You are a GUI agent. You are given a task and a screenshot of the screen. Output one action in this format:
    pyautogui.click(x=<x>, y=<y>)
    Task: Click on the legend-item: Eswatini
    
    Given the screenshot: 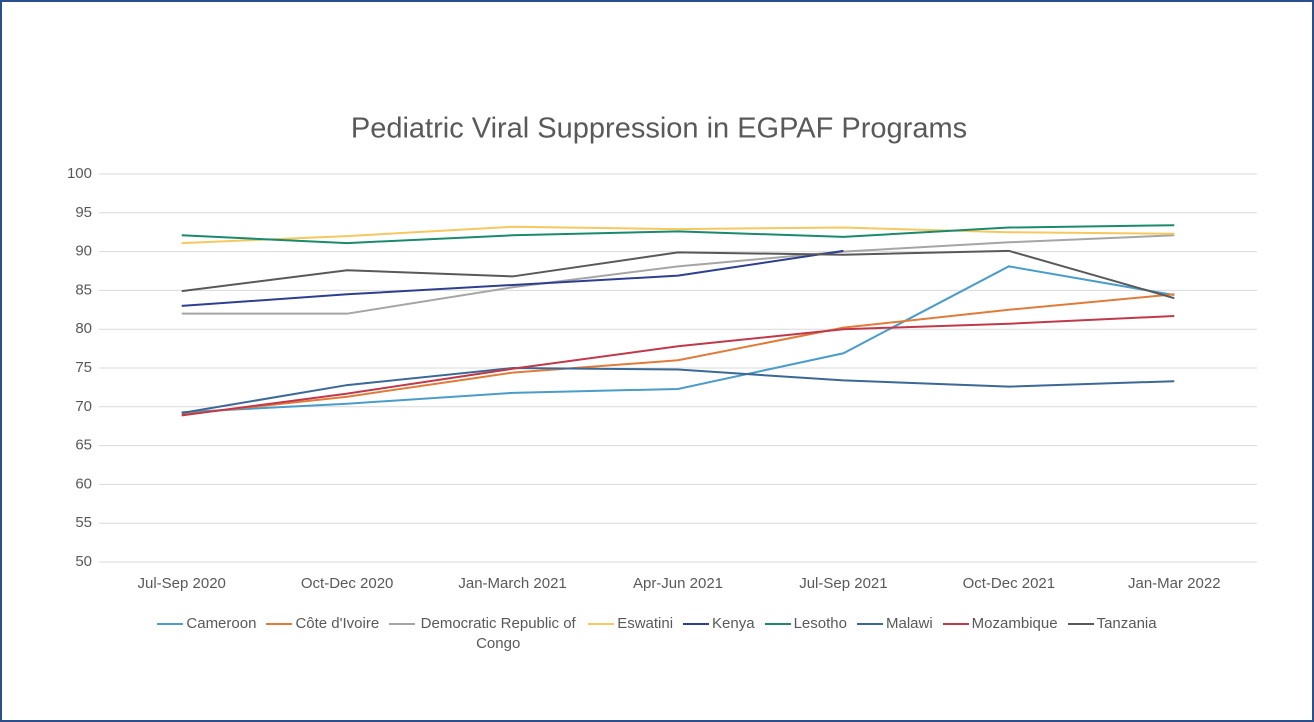 What is the action you would take?
    pyautogui.click(x=630, y=634)
    